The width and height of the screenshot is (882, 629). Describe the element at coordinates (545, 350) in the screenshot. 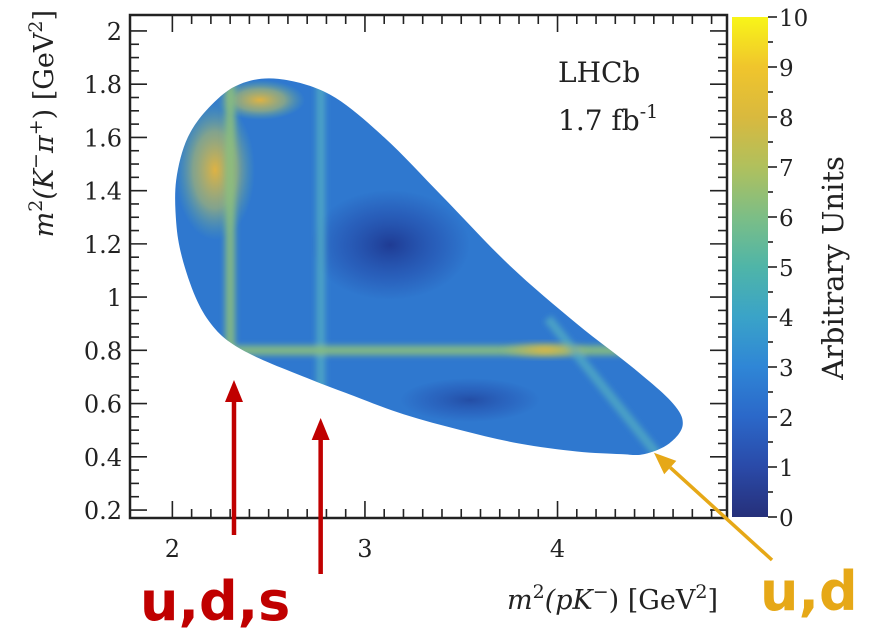

I see `resonance-hotspot` at that location.